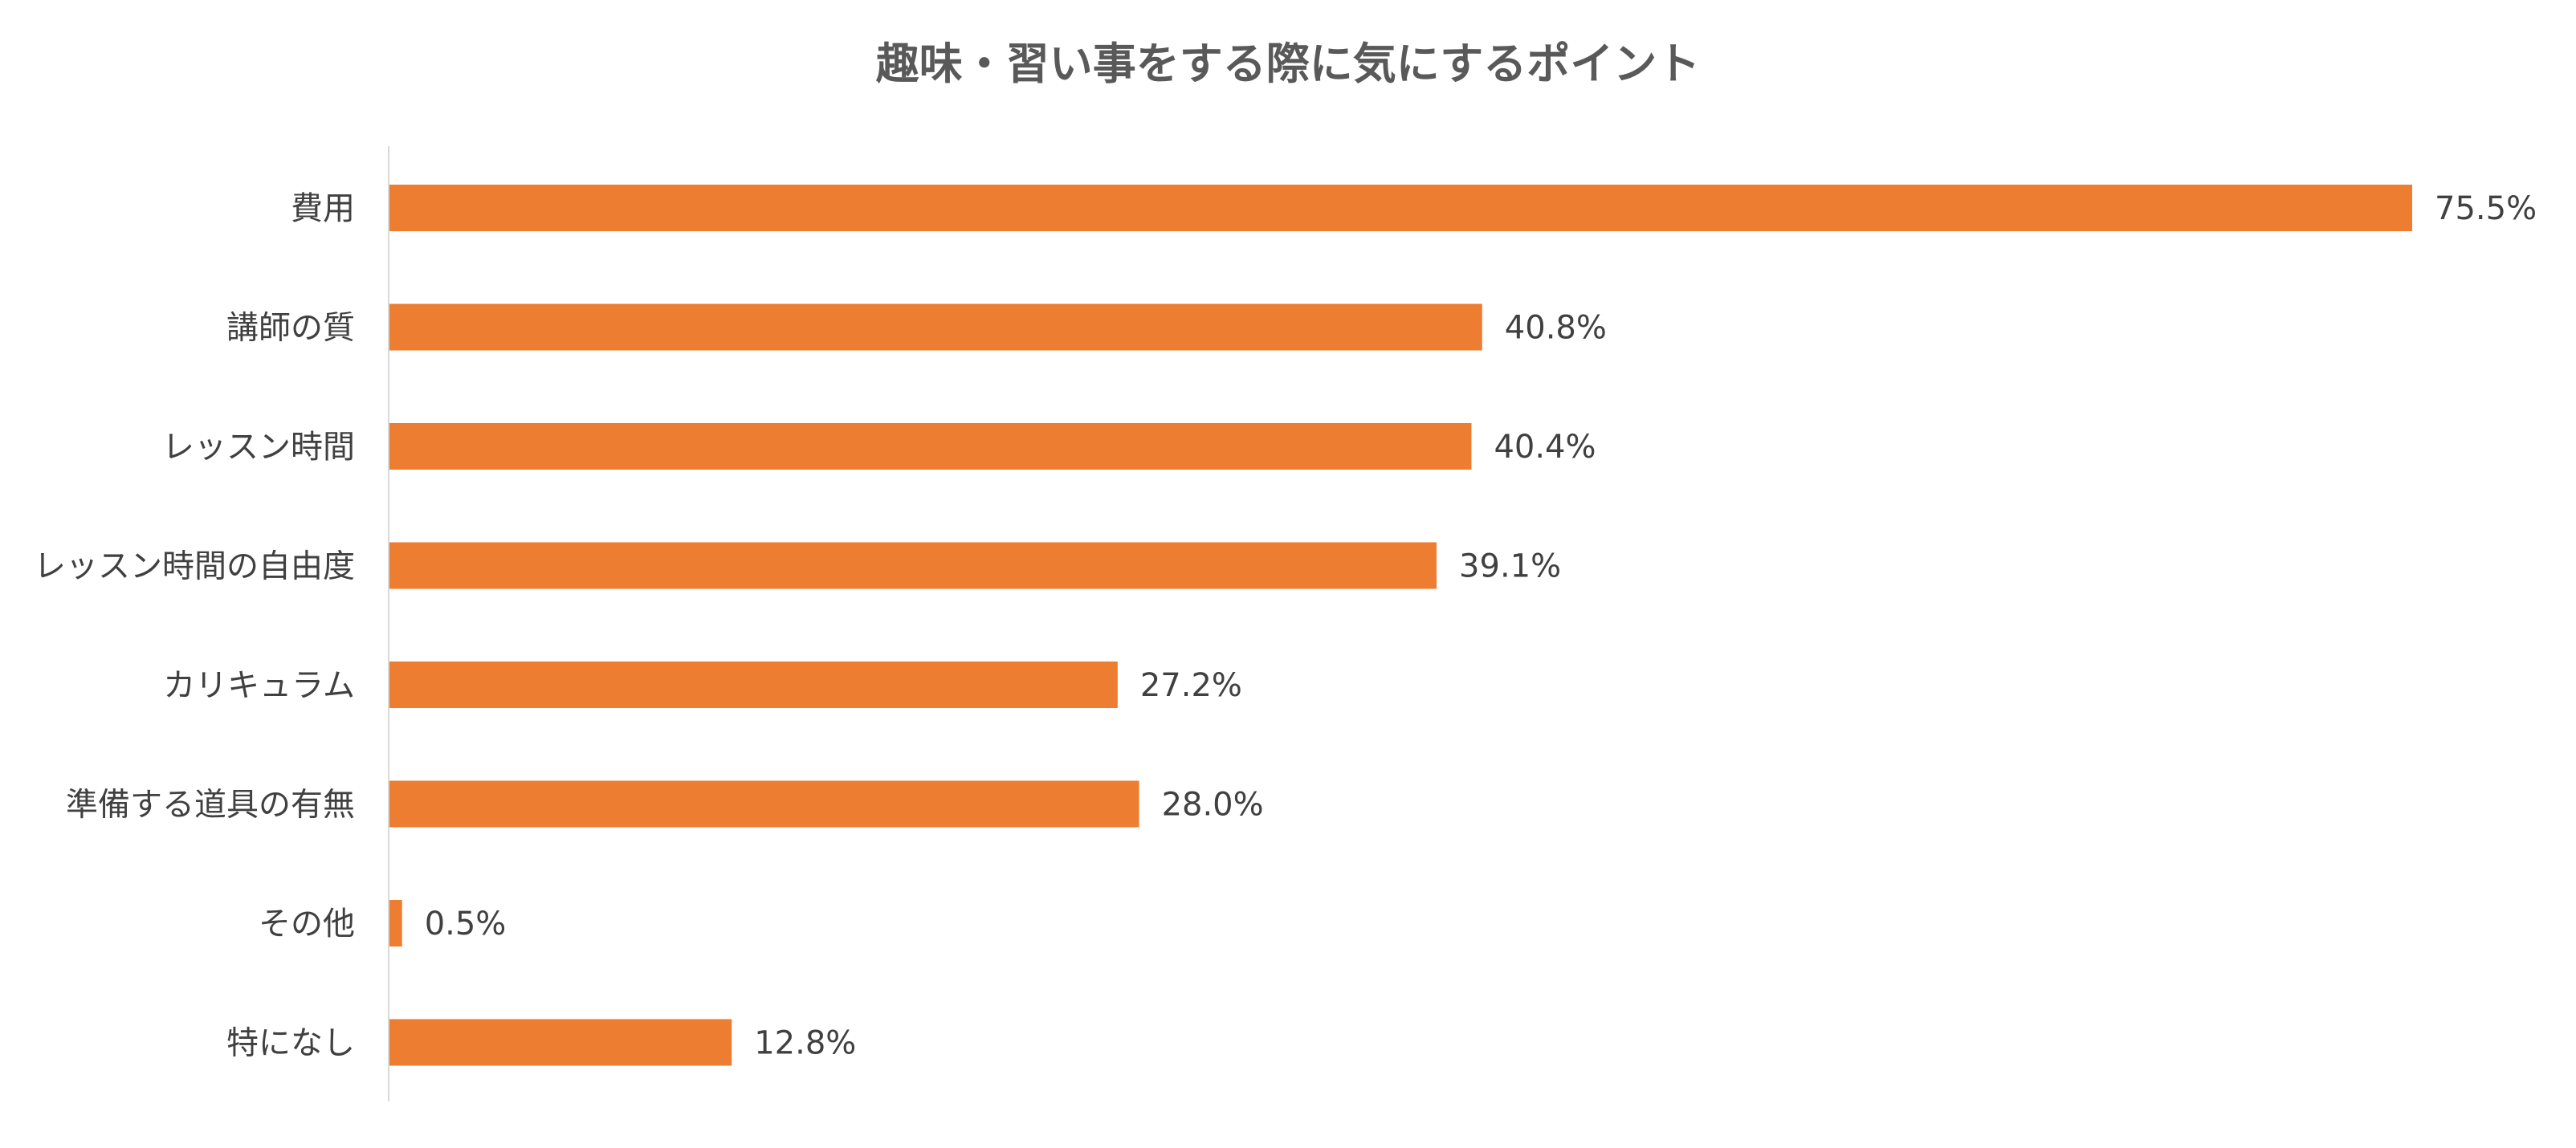 Image resolution: width=2576 pixels, height=1148 pixels. What do you see at coordinates (805, 1044) in the screenshot?
I see `value-label-7: 12.8%` at bounding box center [805, 1044].